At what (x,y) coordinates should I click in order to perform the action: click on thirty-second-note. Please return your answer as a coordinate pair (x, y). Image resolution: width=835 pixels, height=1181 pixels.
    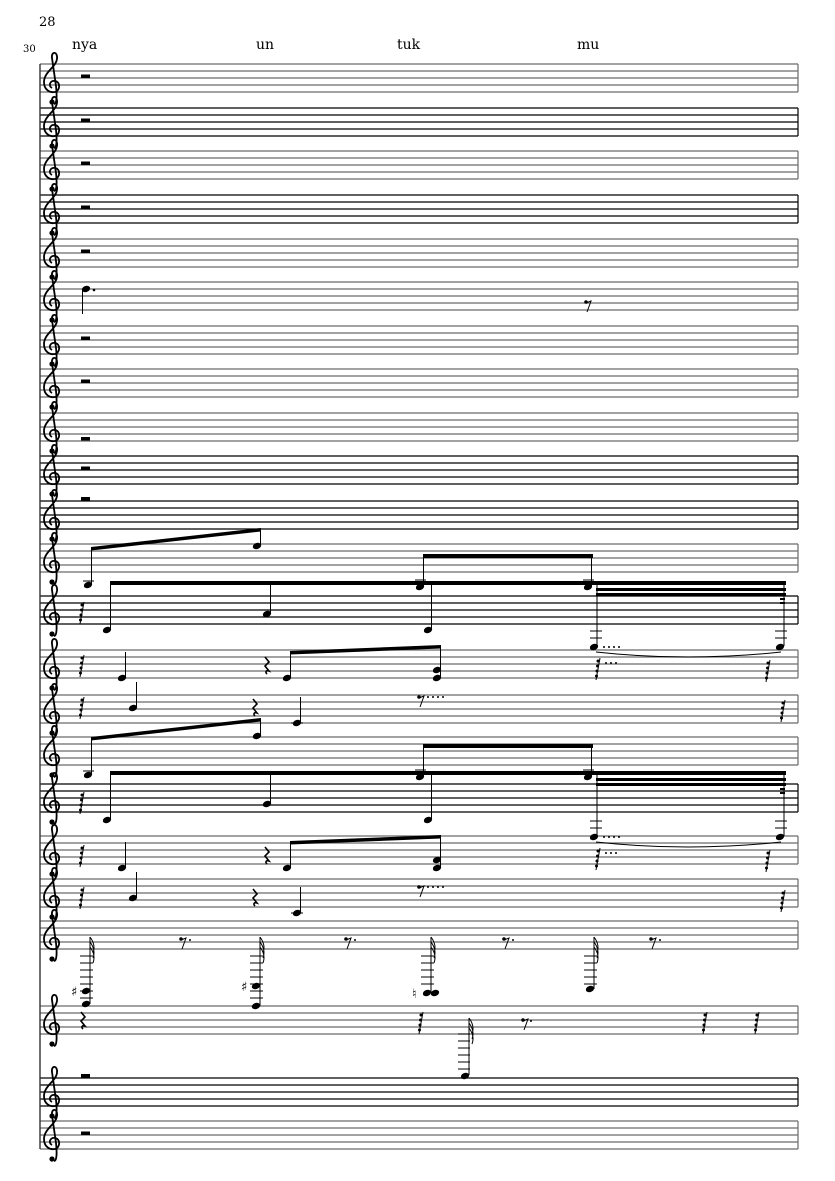
    Looking at the image, I should click on (591, 965).